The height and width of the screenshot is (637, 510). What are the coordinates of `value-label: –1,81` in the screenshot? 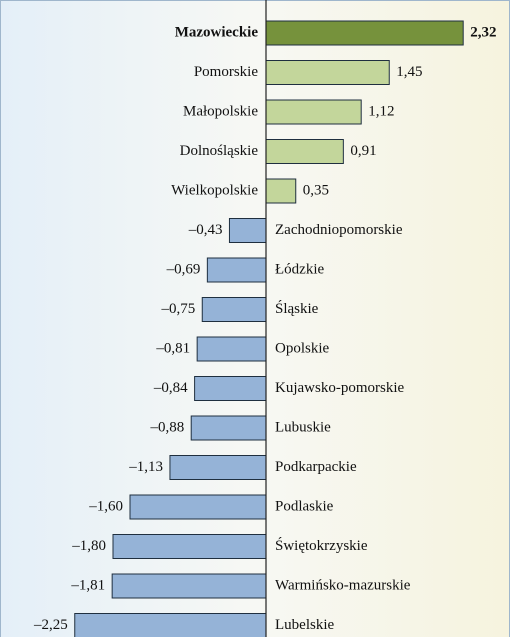 It's located at (87, 585).